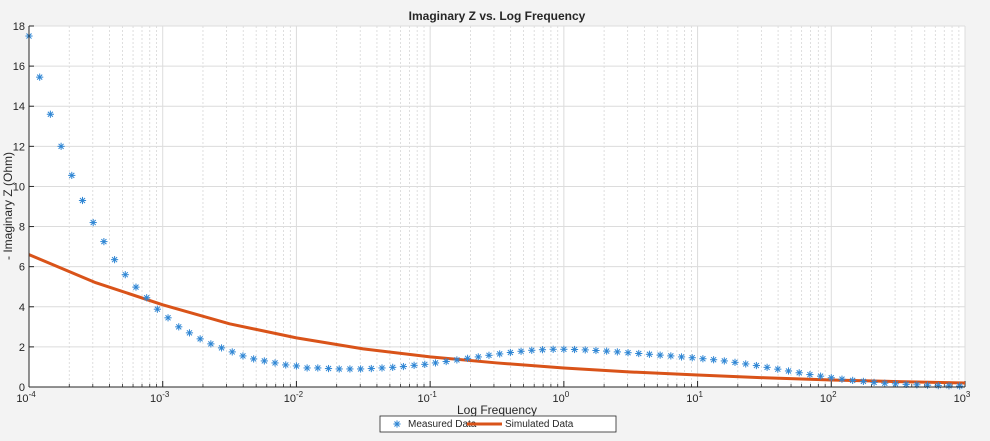  What do you see at coordinates (427, 397) in the screenshot?
I see `x-tick-label: 10⁻¹` at bounding box center [427, 397].